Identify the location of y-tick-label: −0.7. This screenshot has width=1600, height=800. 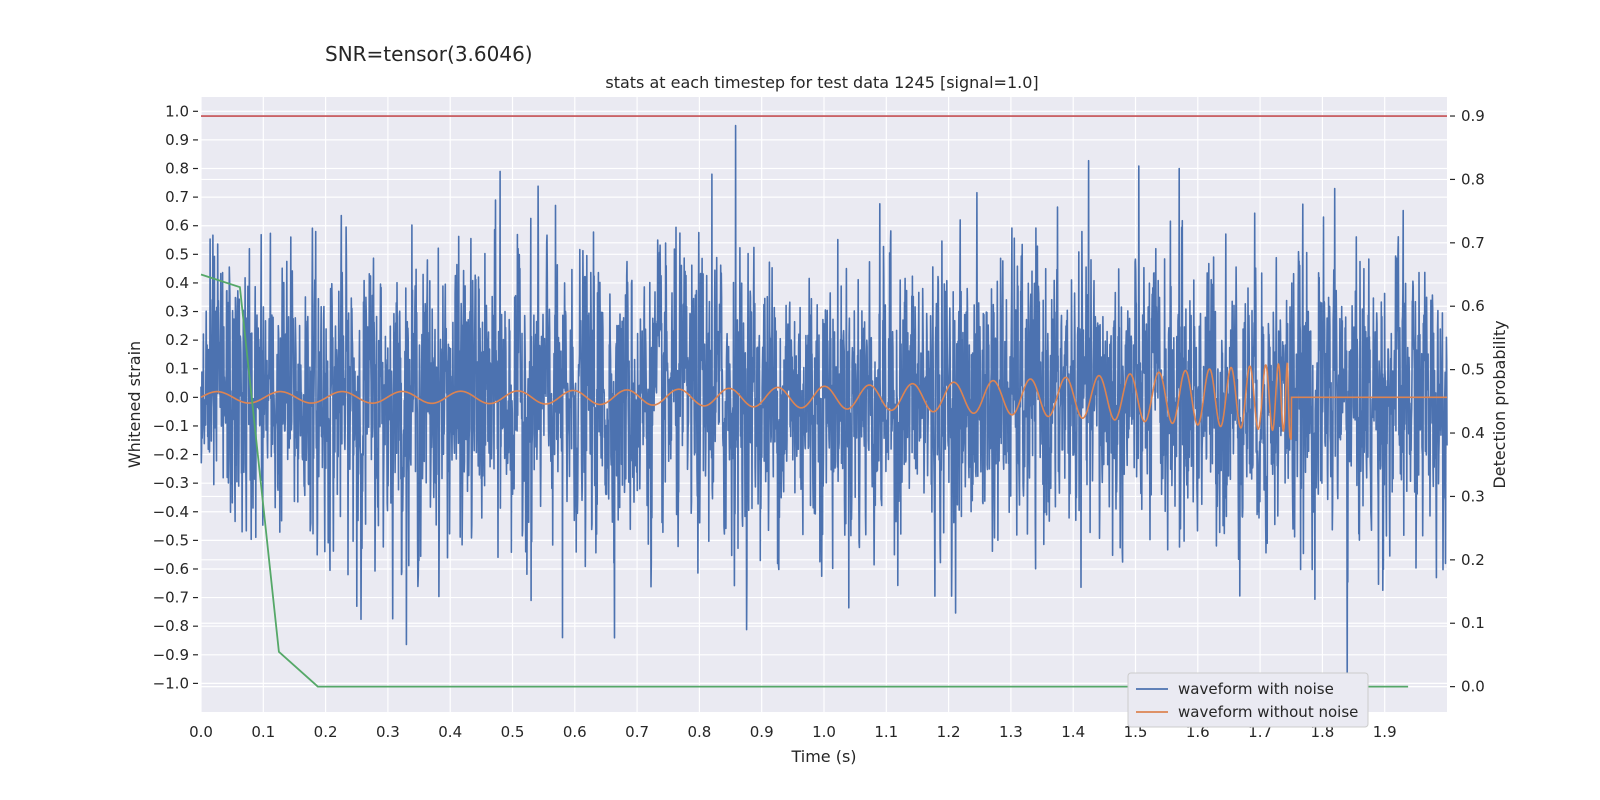
(171, 598).